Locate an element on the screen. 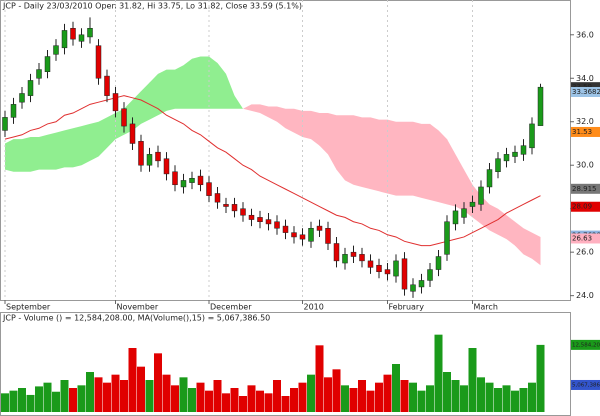 The height and width of the screenshot is (416, 600). y-tick-label: 30.0 is located at coordinates (585, 165).